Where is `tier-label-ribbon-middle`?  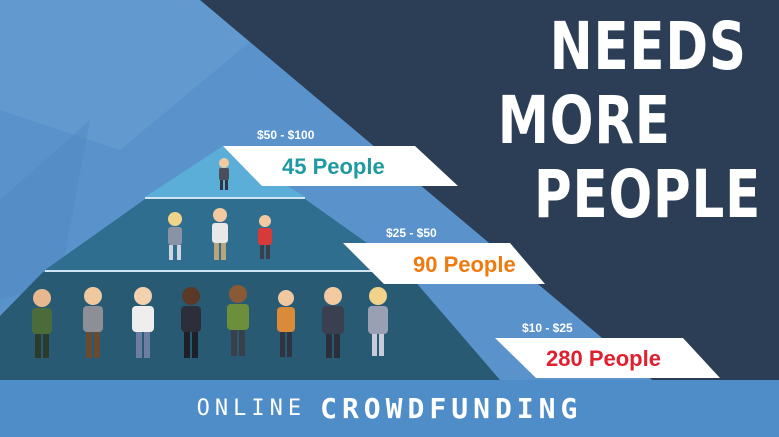
tier-label-ribbon-middle is located at coordinates (444, 263).